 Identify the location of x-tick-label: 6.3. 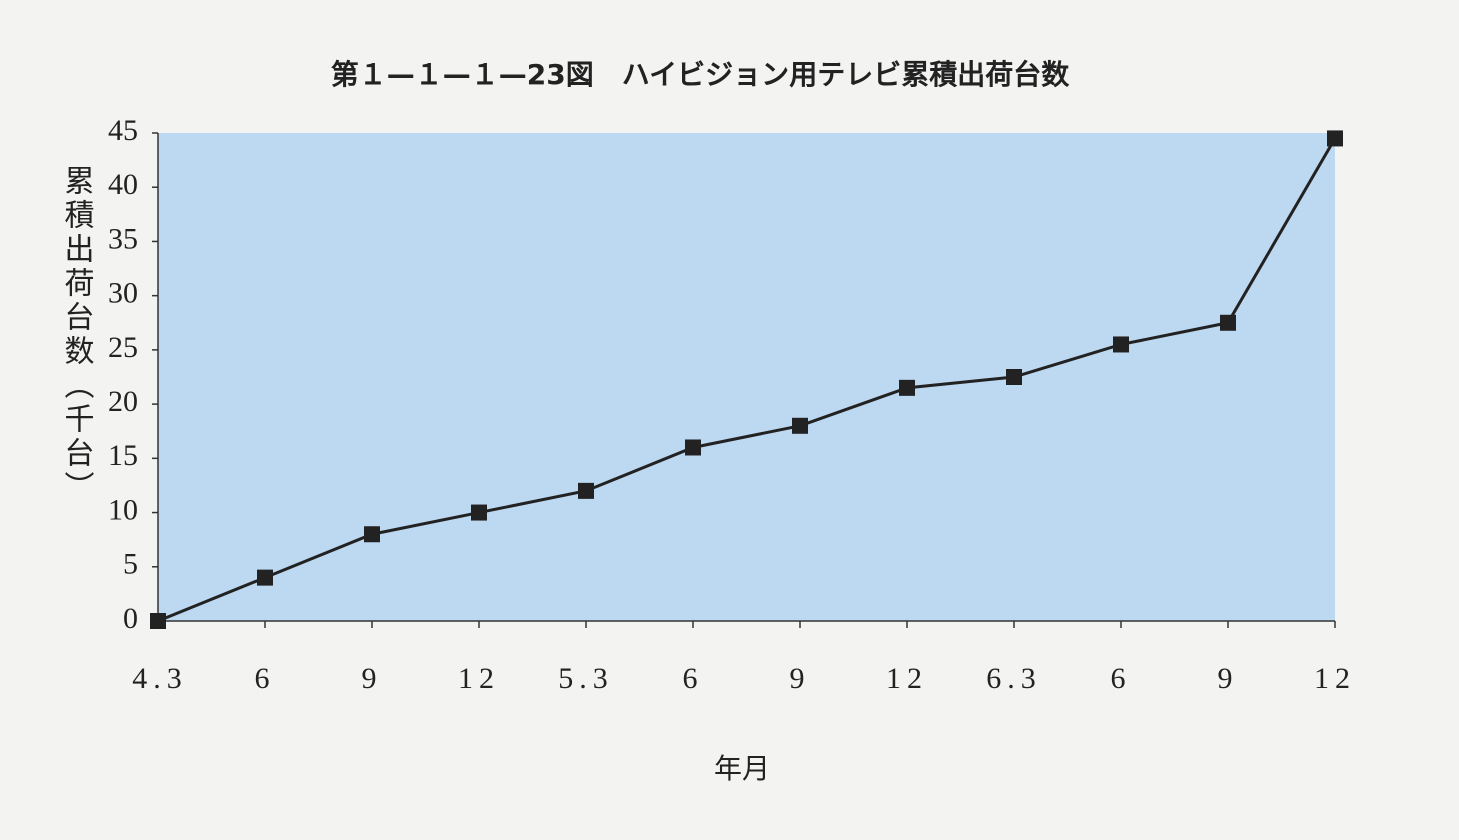
(1014, 678).